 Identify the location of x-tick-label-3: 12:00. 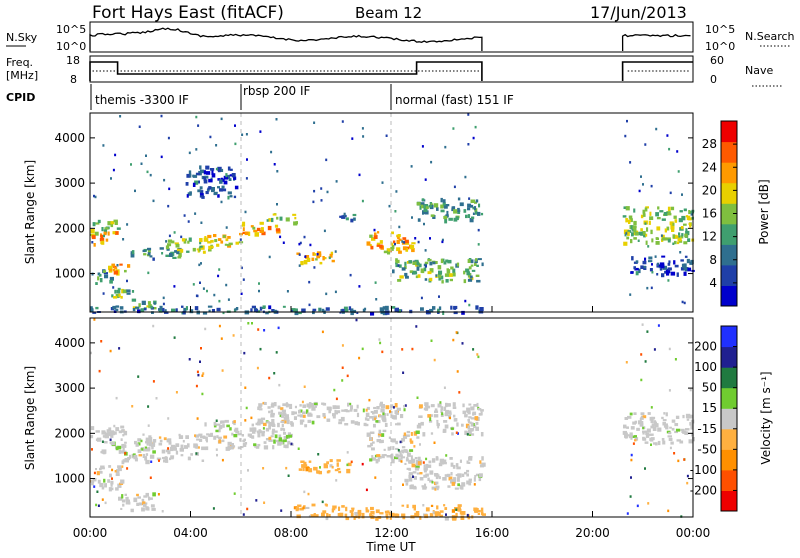
(391, 533).